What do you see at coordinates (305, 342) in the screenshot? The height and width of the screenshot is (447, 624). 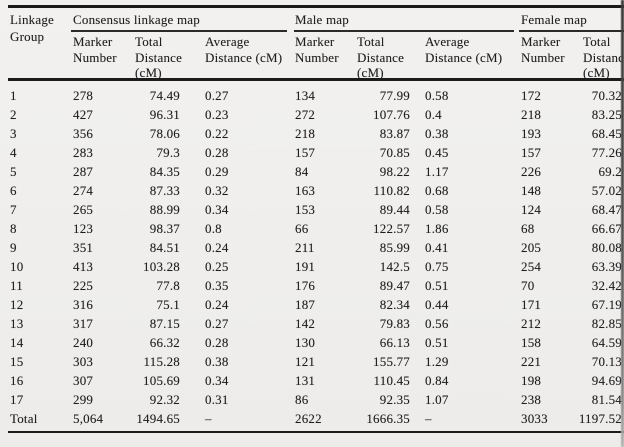 I see `cell-male-marker-number: 130` at bounding box center [305, 342].